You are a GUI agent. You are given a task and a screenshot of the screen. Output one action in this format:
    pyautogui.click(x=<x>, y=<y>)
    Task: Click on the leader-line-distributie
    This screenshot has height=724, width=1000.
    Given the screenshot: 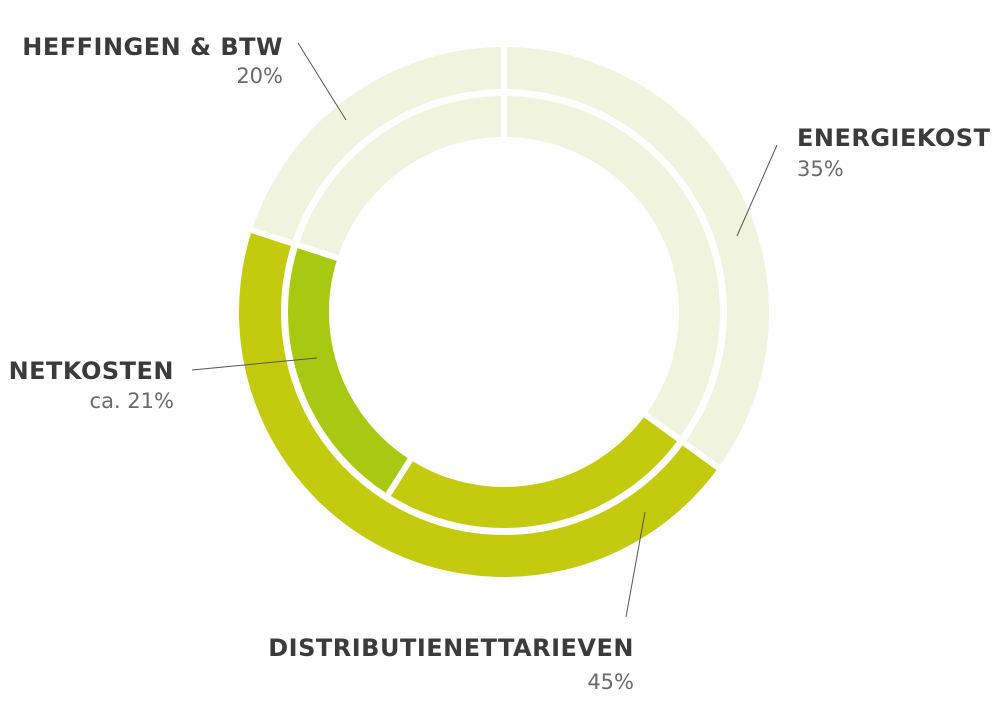 What is the action you would take?
    pyautogui.click(x=635, y=564)
    